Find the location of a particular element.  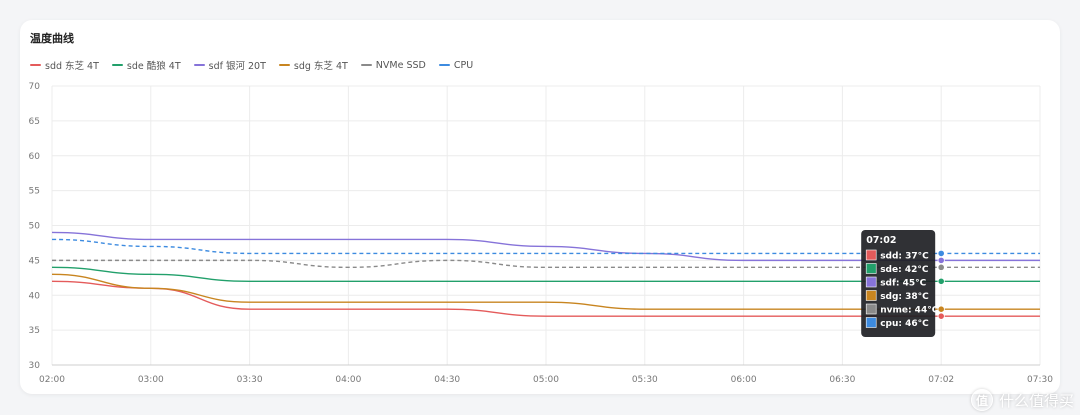

legend-label: CPU is located at coordinates (463, 65).